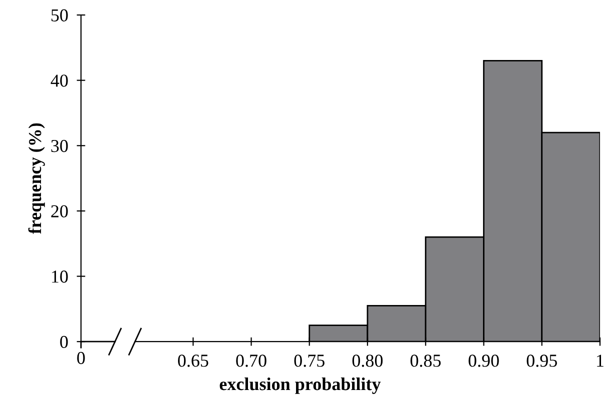  I want to click on x-tick-label: 1, so click(600, 360).